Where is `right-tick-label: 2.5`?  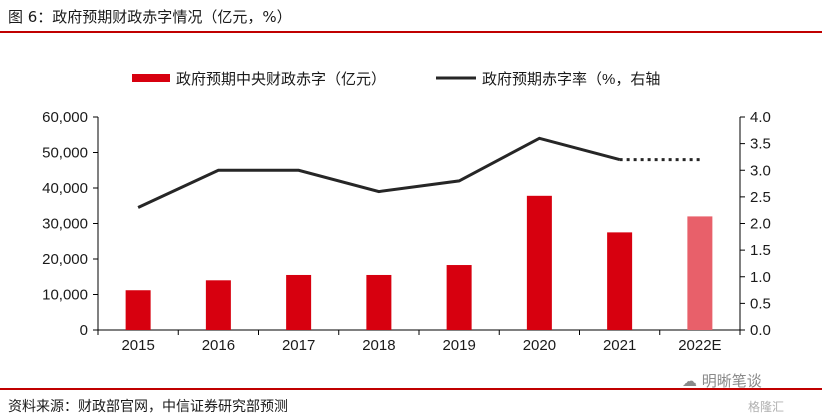 right-tick-label: 2.5 is located at coordinates (760, 197).